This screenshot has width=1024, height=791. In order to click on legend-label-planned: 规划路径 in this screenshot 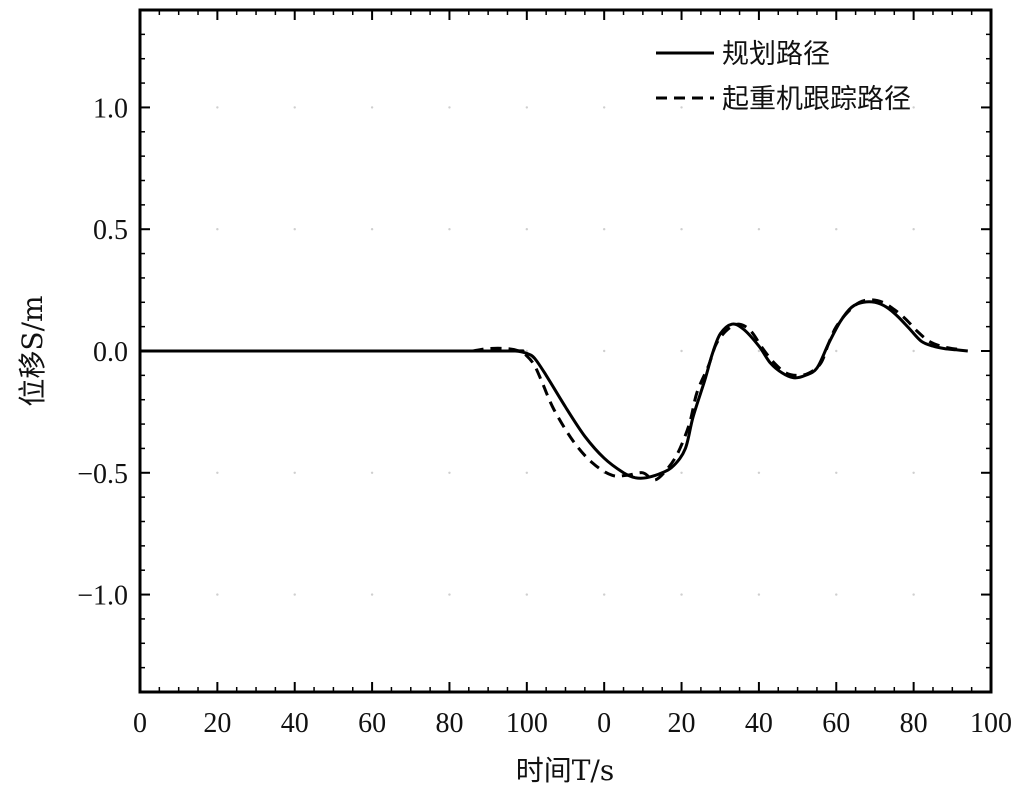, I will do `click(776, 54)`.